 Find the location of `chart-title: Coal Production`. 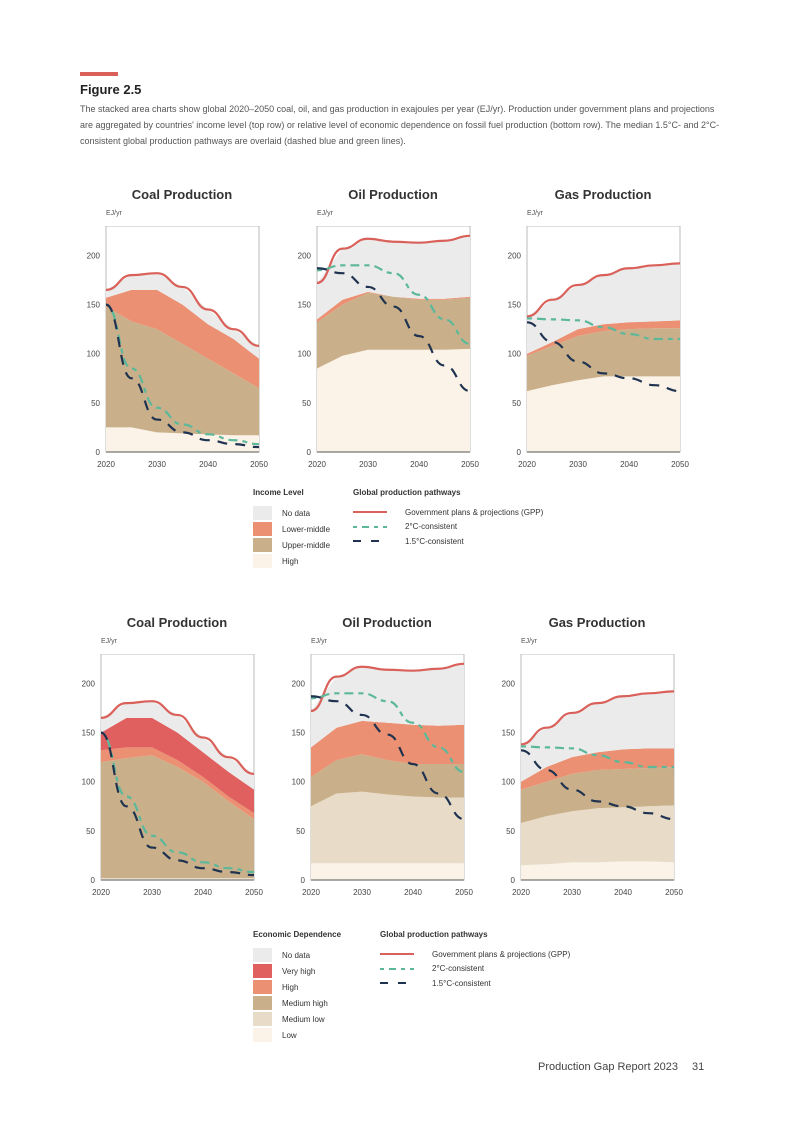

chart-title: Coal Production is located at coordinates (177, 622).